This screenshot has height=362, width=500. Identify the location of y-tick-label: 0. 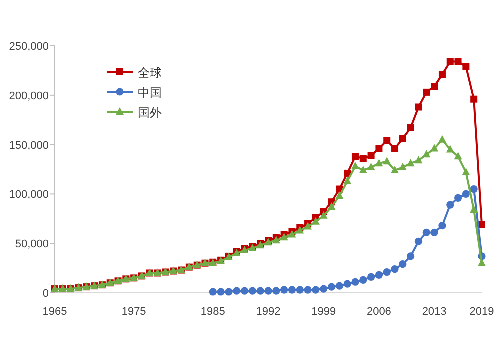
(45, 294).